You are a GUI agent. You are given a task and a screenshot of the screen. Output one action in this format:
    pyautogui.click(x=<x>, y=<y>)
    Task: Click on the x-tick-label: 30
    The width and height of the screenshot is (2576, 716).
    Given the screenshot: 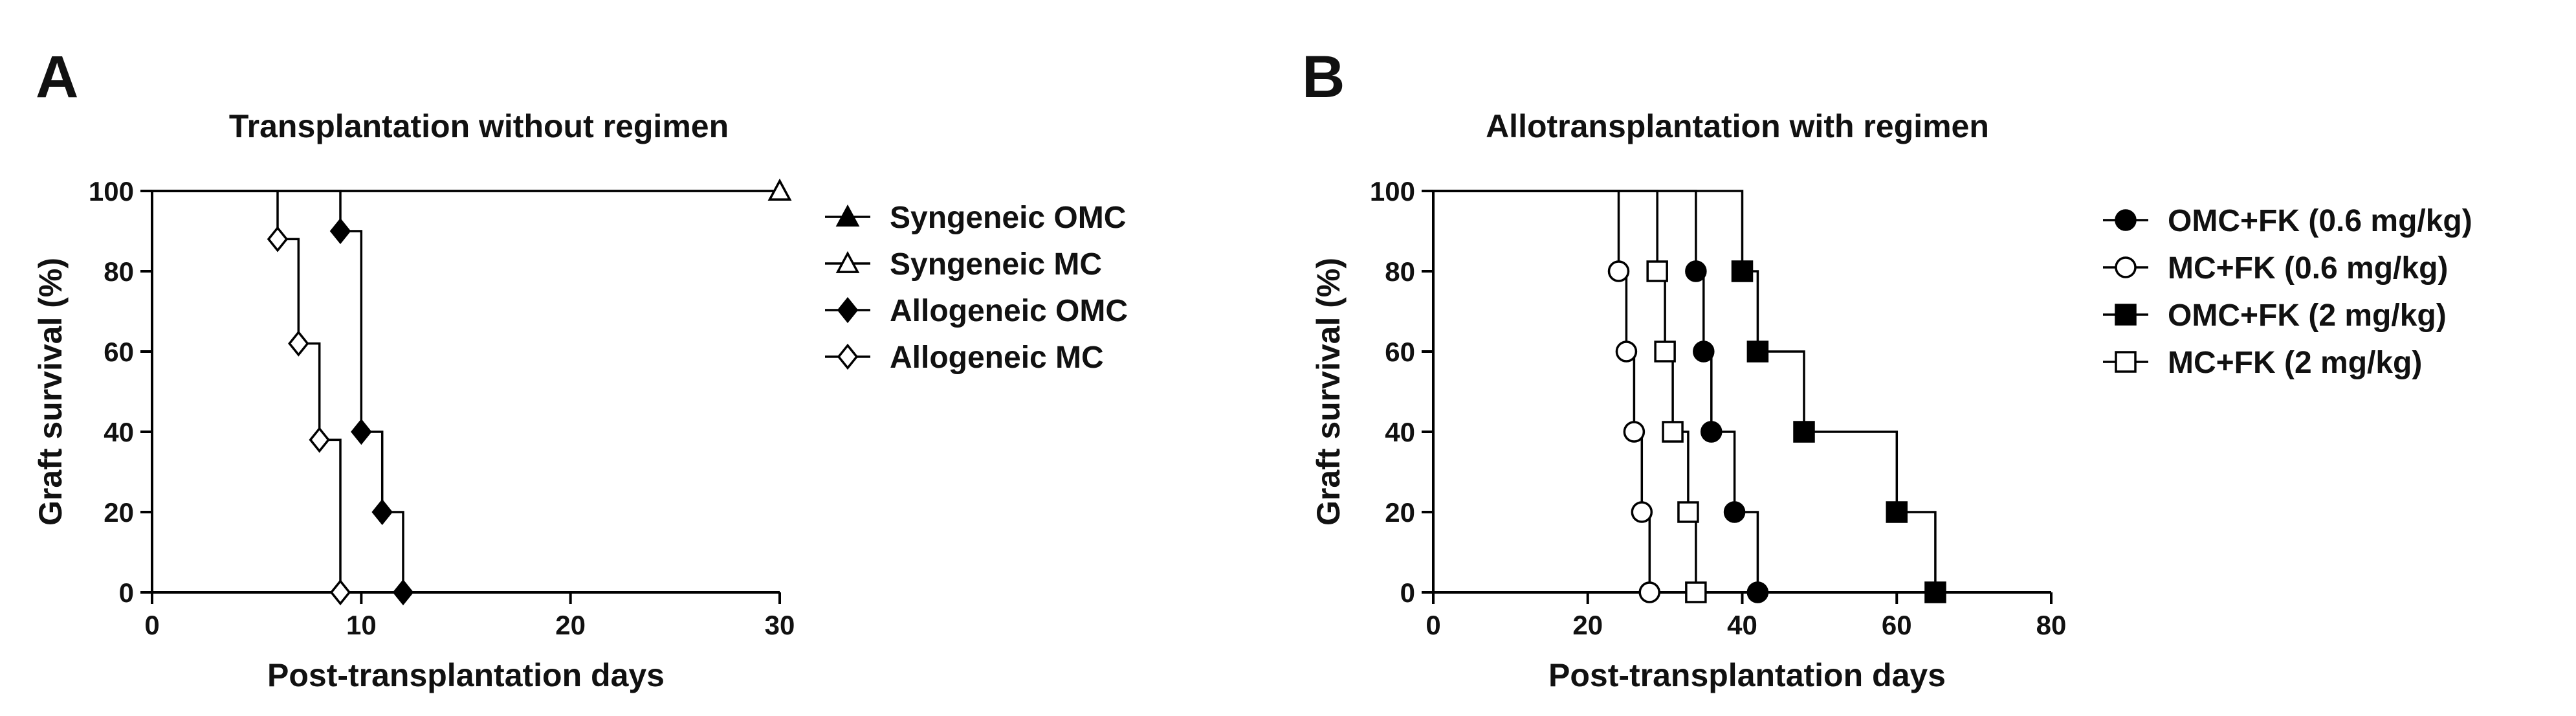 What is the action you would take?
    pyautogui.click(x=780, y=625)
    